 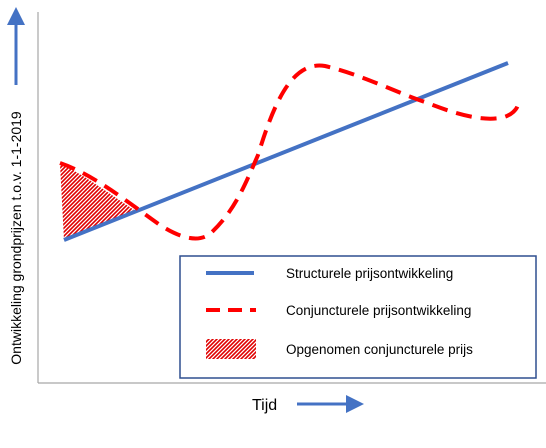 I want to click on legend-included-swatch, so click(x=231, y=349).